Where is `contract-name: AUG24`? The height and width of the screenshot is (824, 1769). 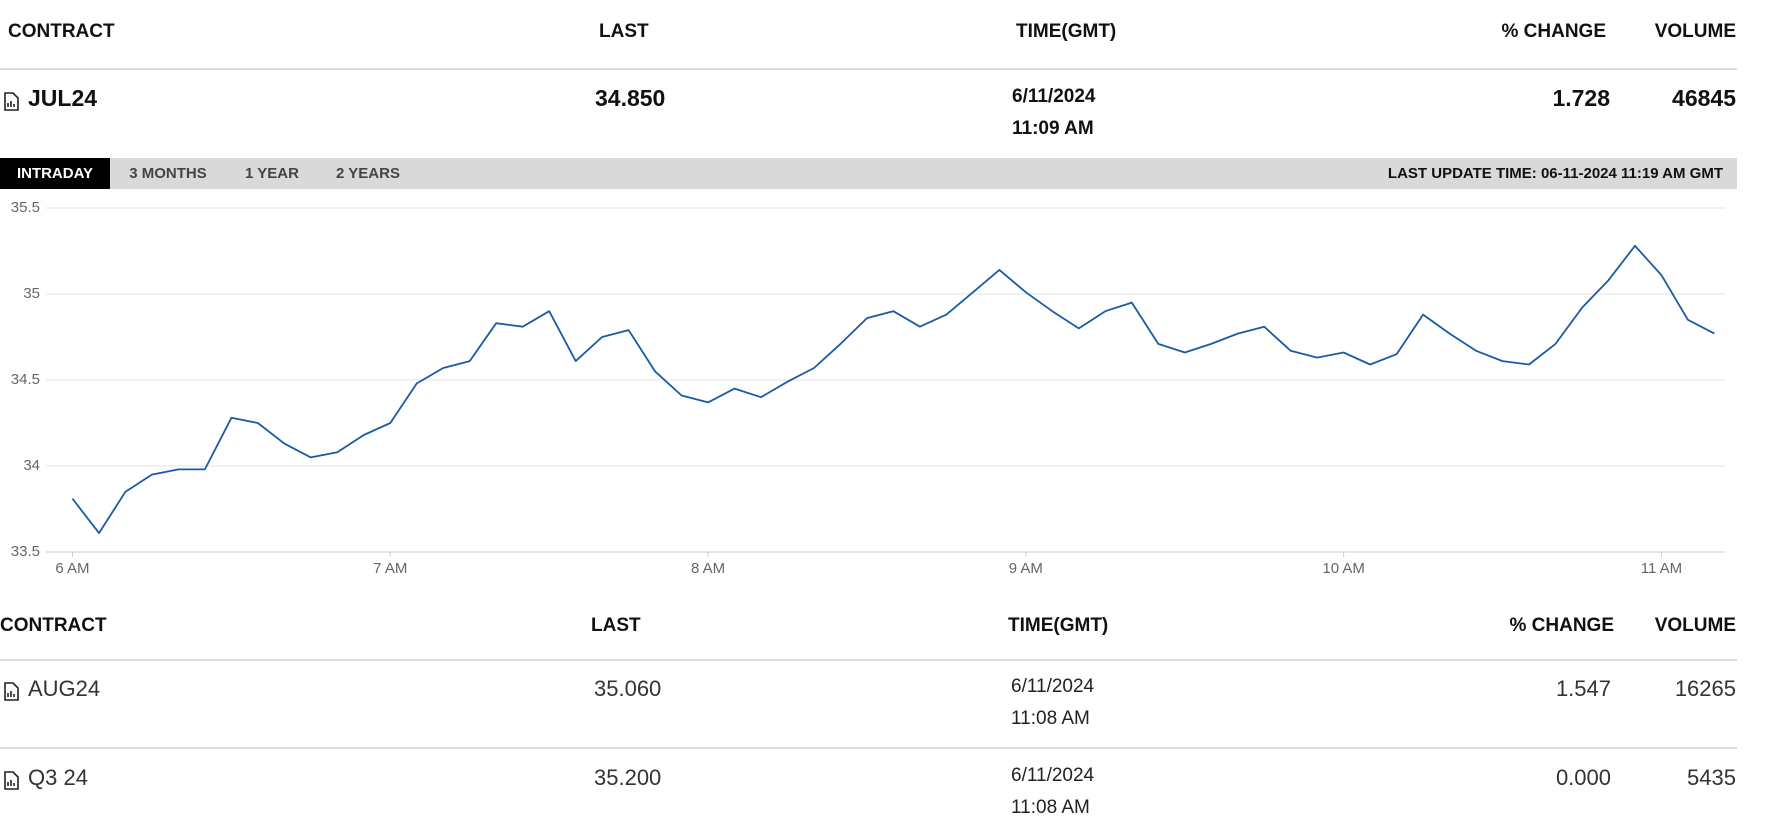 contract-name: AUG24 is located at coordinates (64, 688).